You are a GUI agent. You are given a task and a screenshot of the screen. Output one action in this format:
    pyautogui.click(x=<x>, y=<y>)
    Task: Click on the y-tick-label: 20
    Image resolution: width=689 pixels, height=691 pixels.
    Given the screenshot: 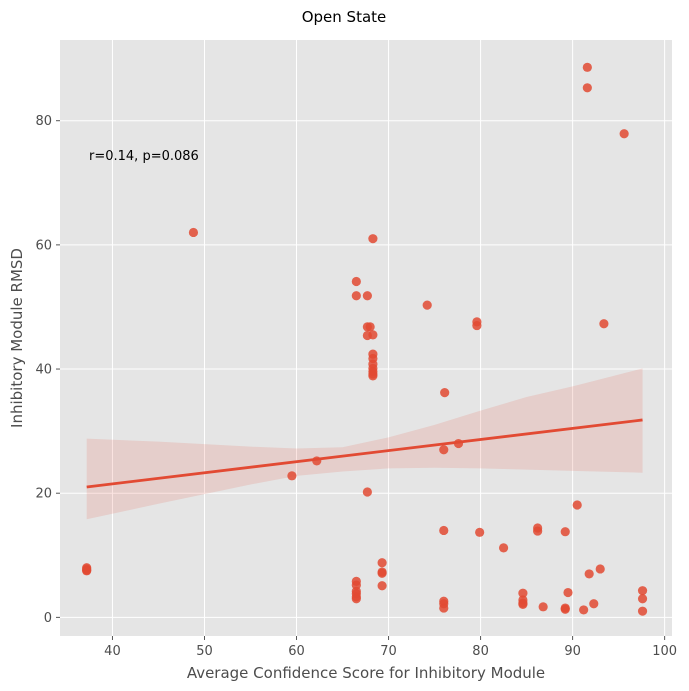 What is the action you would take?
    pyautogui.click(x=43, y=494)
    